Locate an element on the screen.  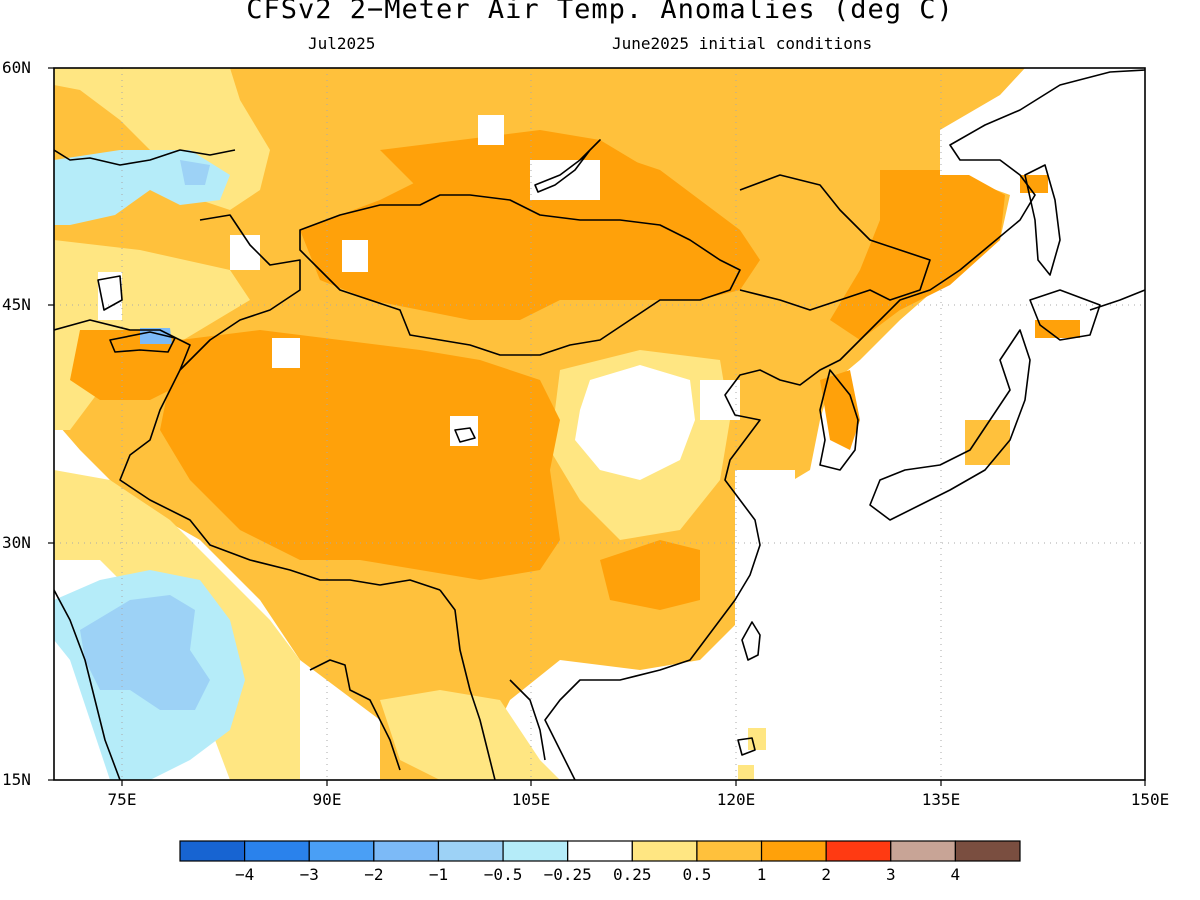
lat-label-45n: 45N is located at coordinates (16, 304).